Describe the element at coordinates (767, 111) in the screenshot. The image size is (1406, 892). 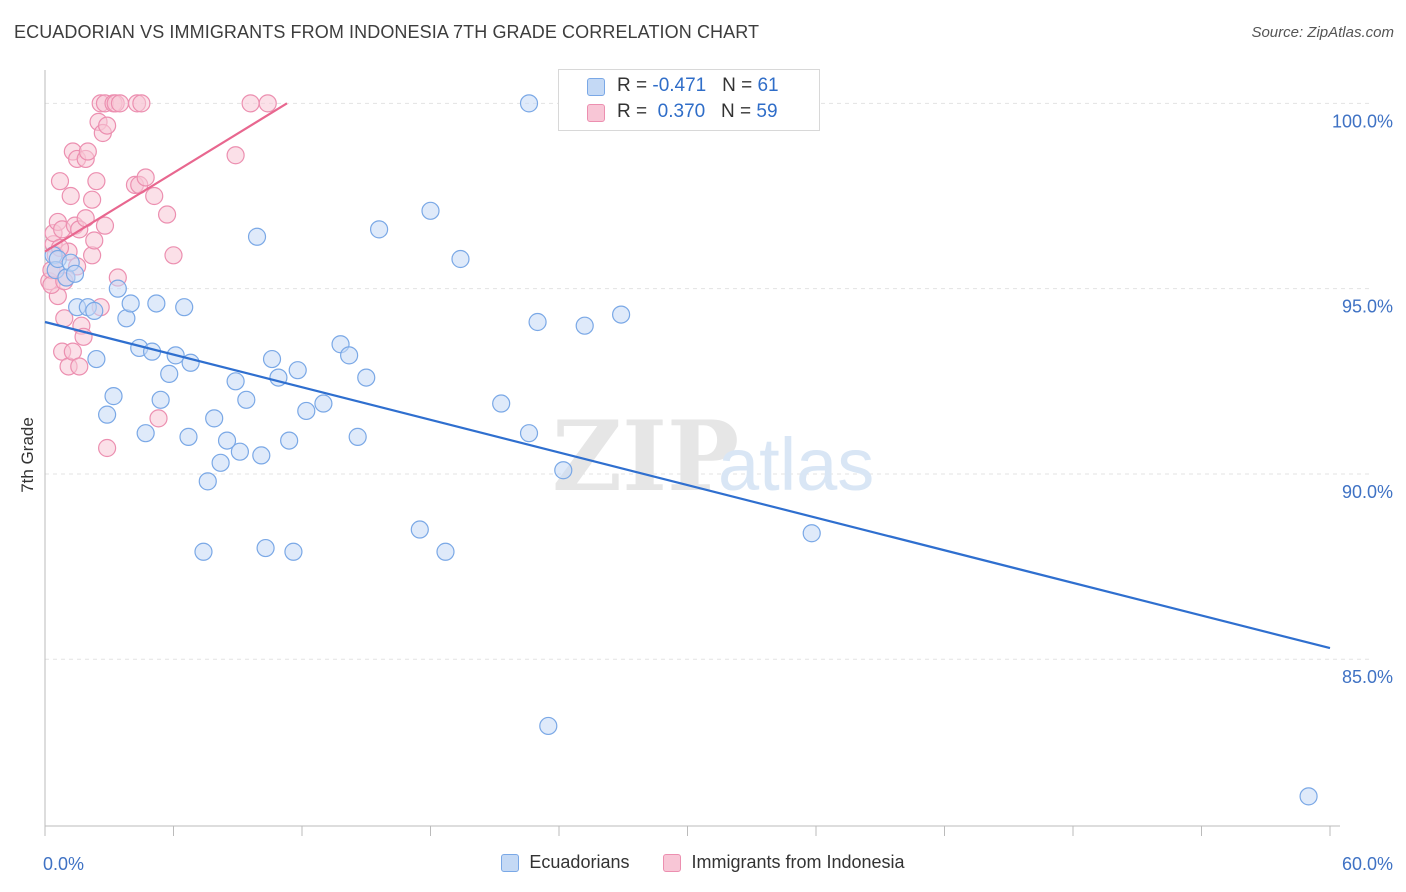
I see `n-value: 59` at that location.